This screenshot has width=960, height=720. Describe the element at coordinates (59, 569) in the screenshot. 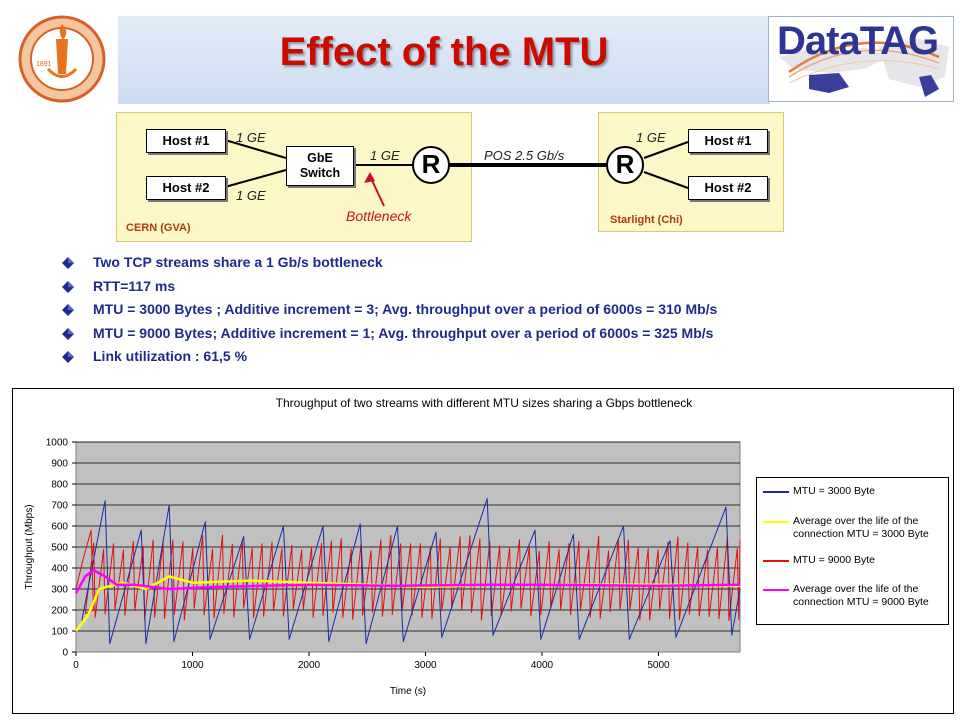

I see `y-tick-label: 400` at that location.